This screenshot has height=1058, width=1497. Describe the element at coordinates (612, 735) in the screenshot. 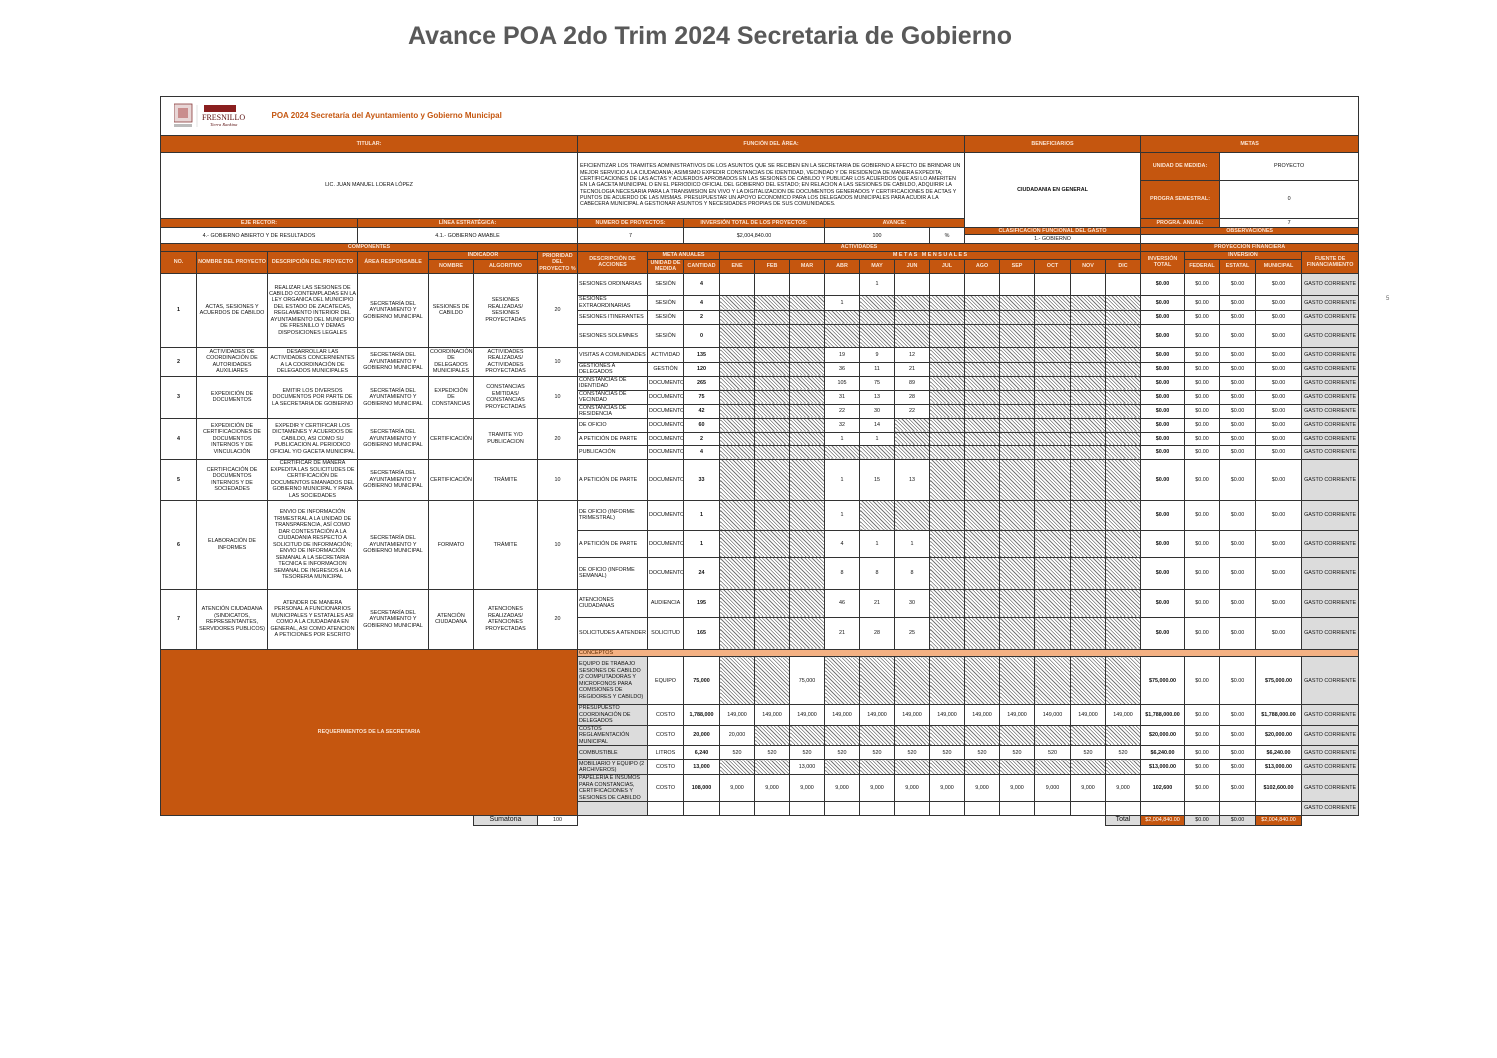

I see `action-description: COSTOS REGLAMENTACIÓN MUNICIPAL` at that location.